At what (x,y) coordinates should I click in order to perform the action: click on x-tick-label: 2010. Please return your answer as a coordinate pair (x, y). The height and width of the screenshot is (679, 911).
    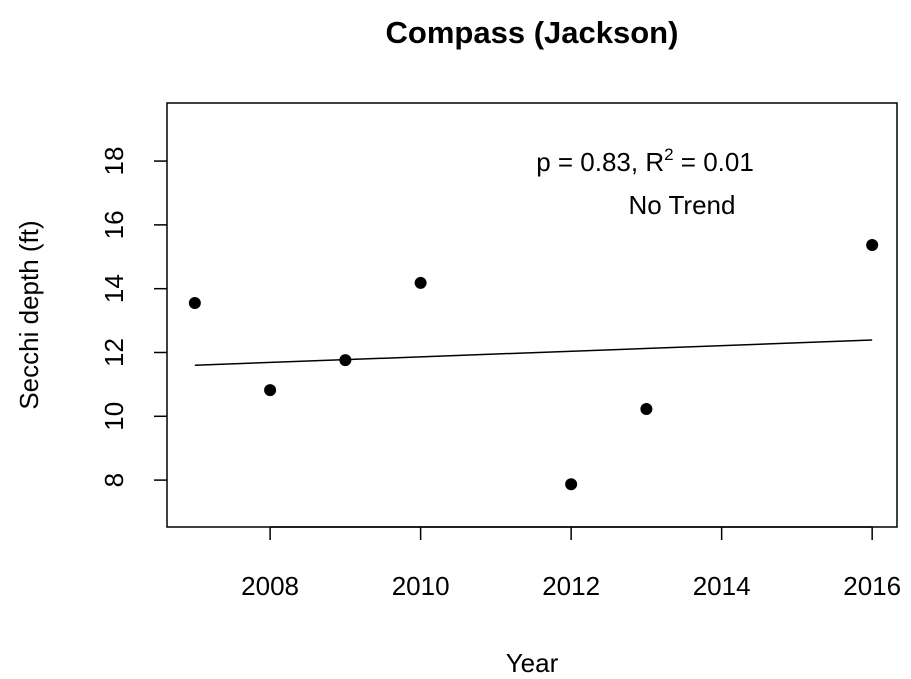
    Looking at the image, I should click on (421, 586).